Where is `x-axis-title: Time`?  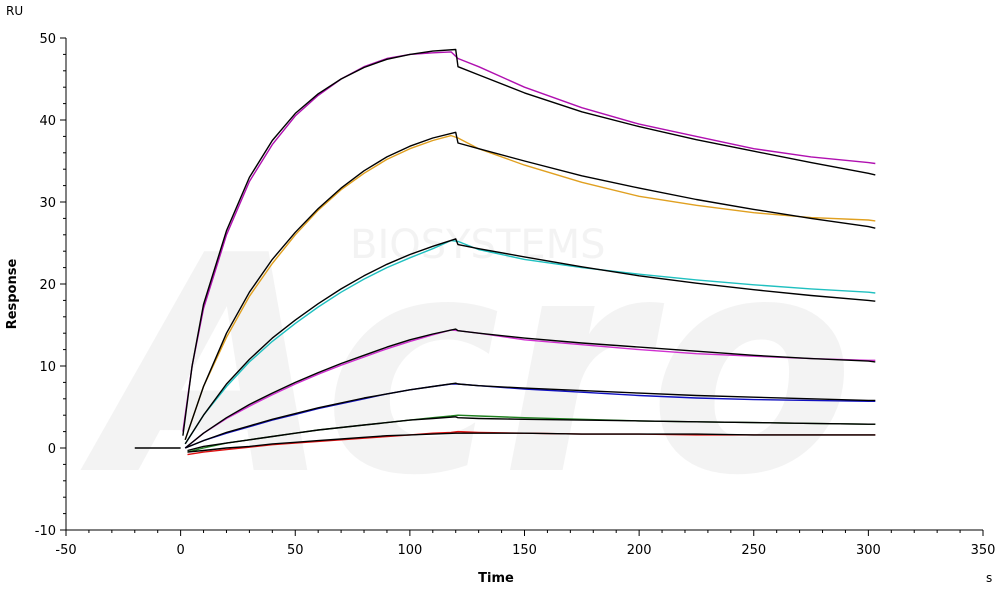 x-axis-title: Time is located at coordinates (496, 578).